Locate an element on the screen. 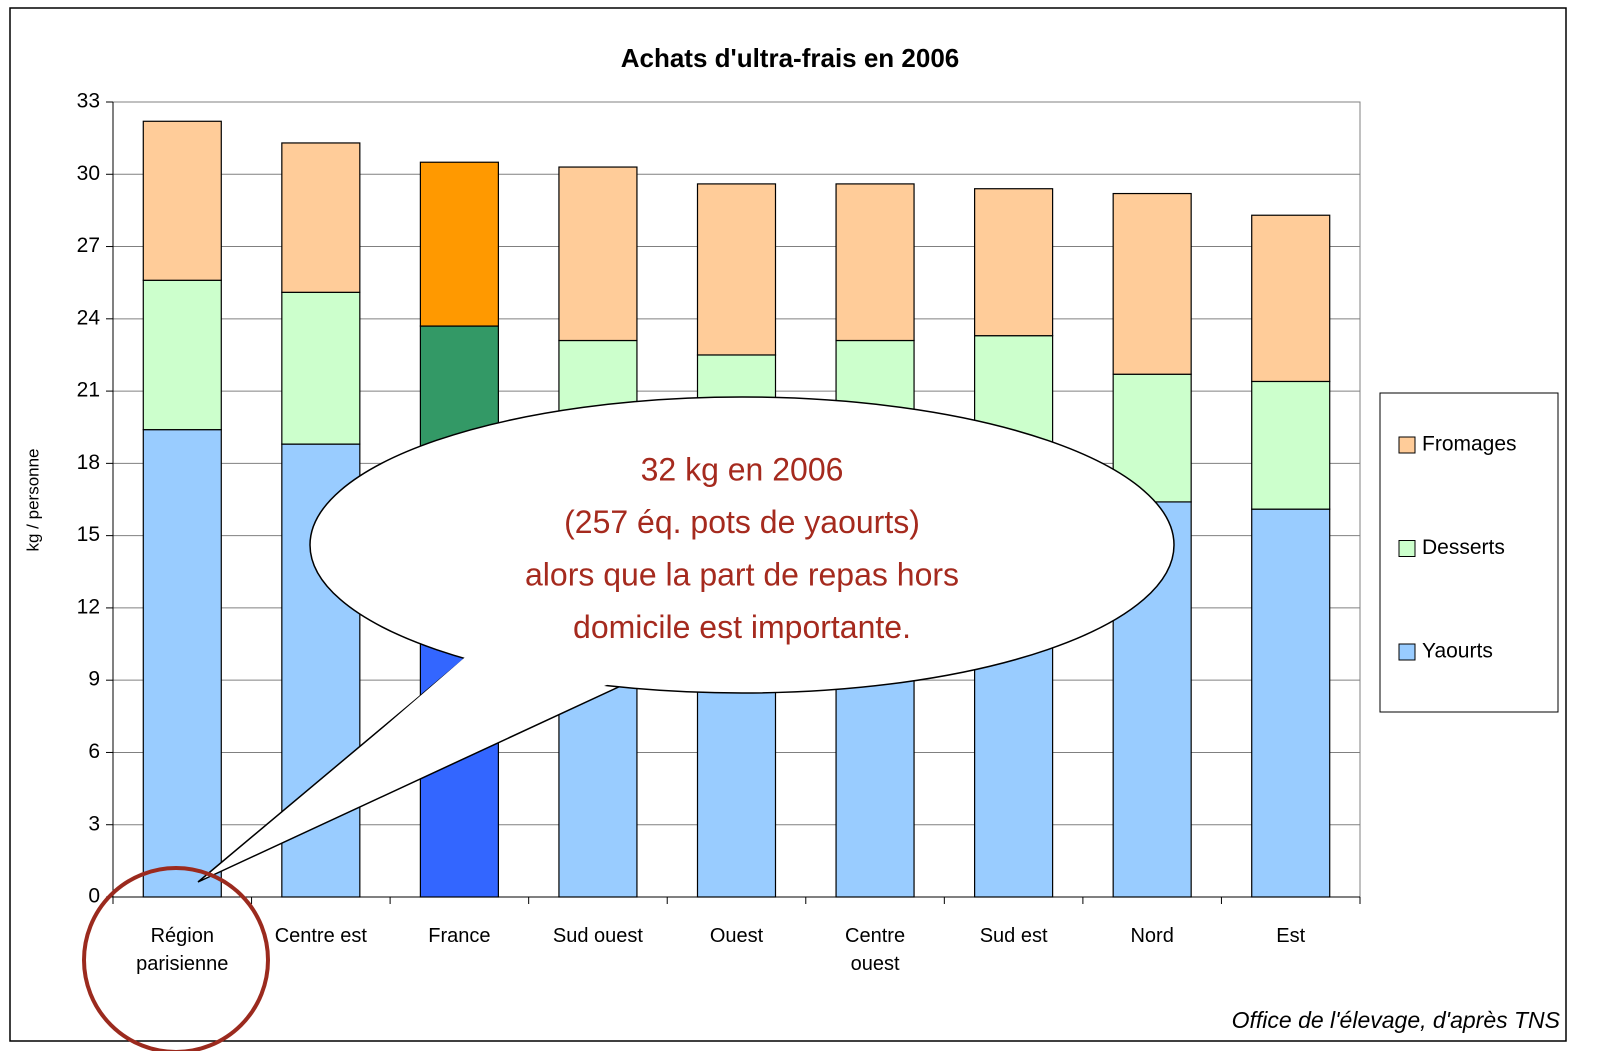  annotation-line: (257 éq. pots de yaourts) is located at coordinates (742, 522).